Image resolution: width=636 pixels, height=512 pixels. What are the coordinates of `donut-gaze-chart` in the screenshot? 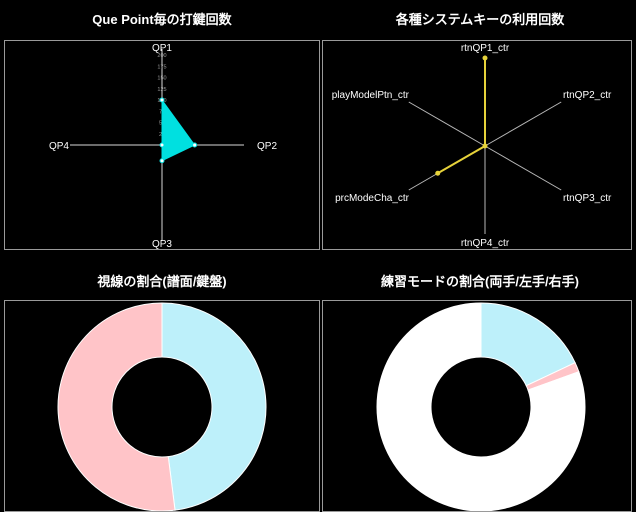 It's located at (162, 406).